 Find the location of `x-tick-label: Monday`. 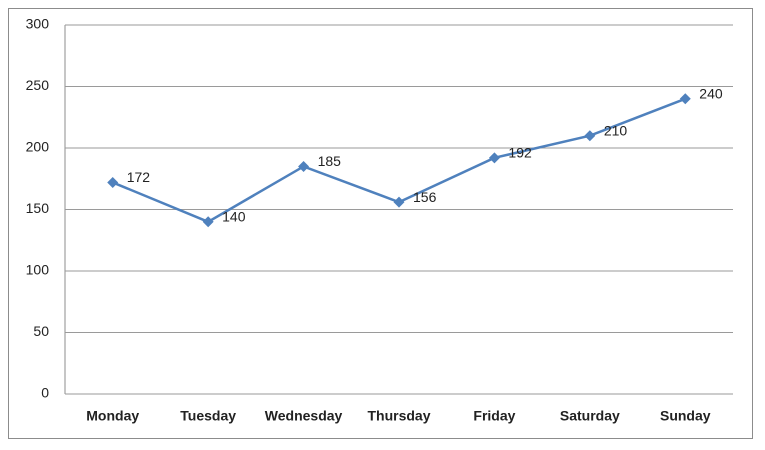

x-tick-label: Monday is located at coordinates (112, 416).